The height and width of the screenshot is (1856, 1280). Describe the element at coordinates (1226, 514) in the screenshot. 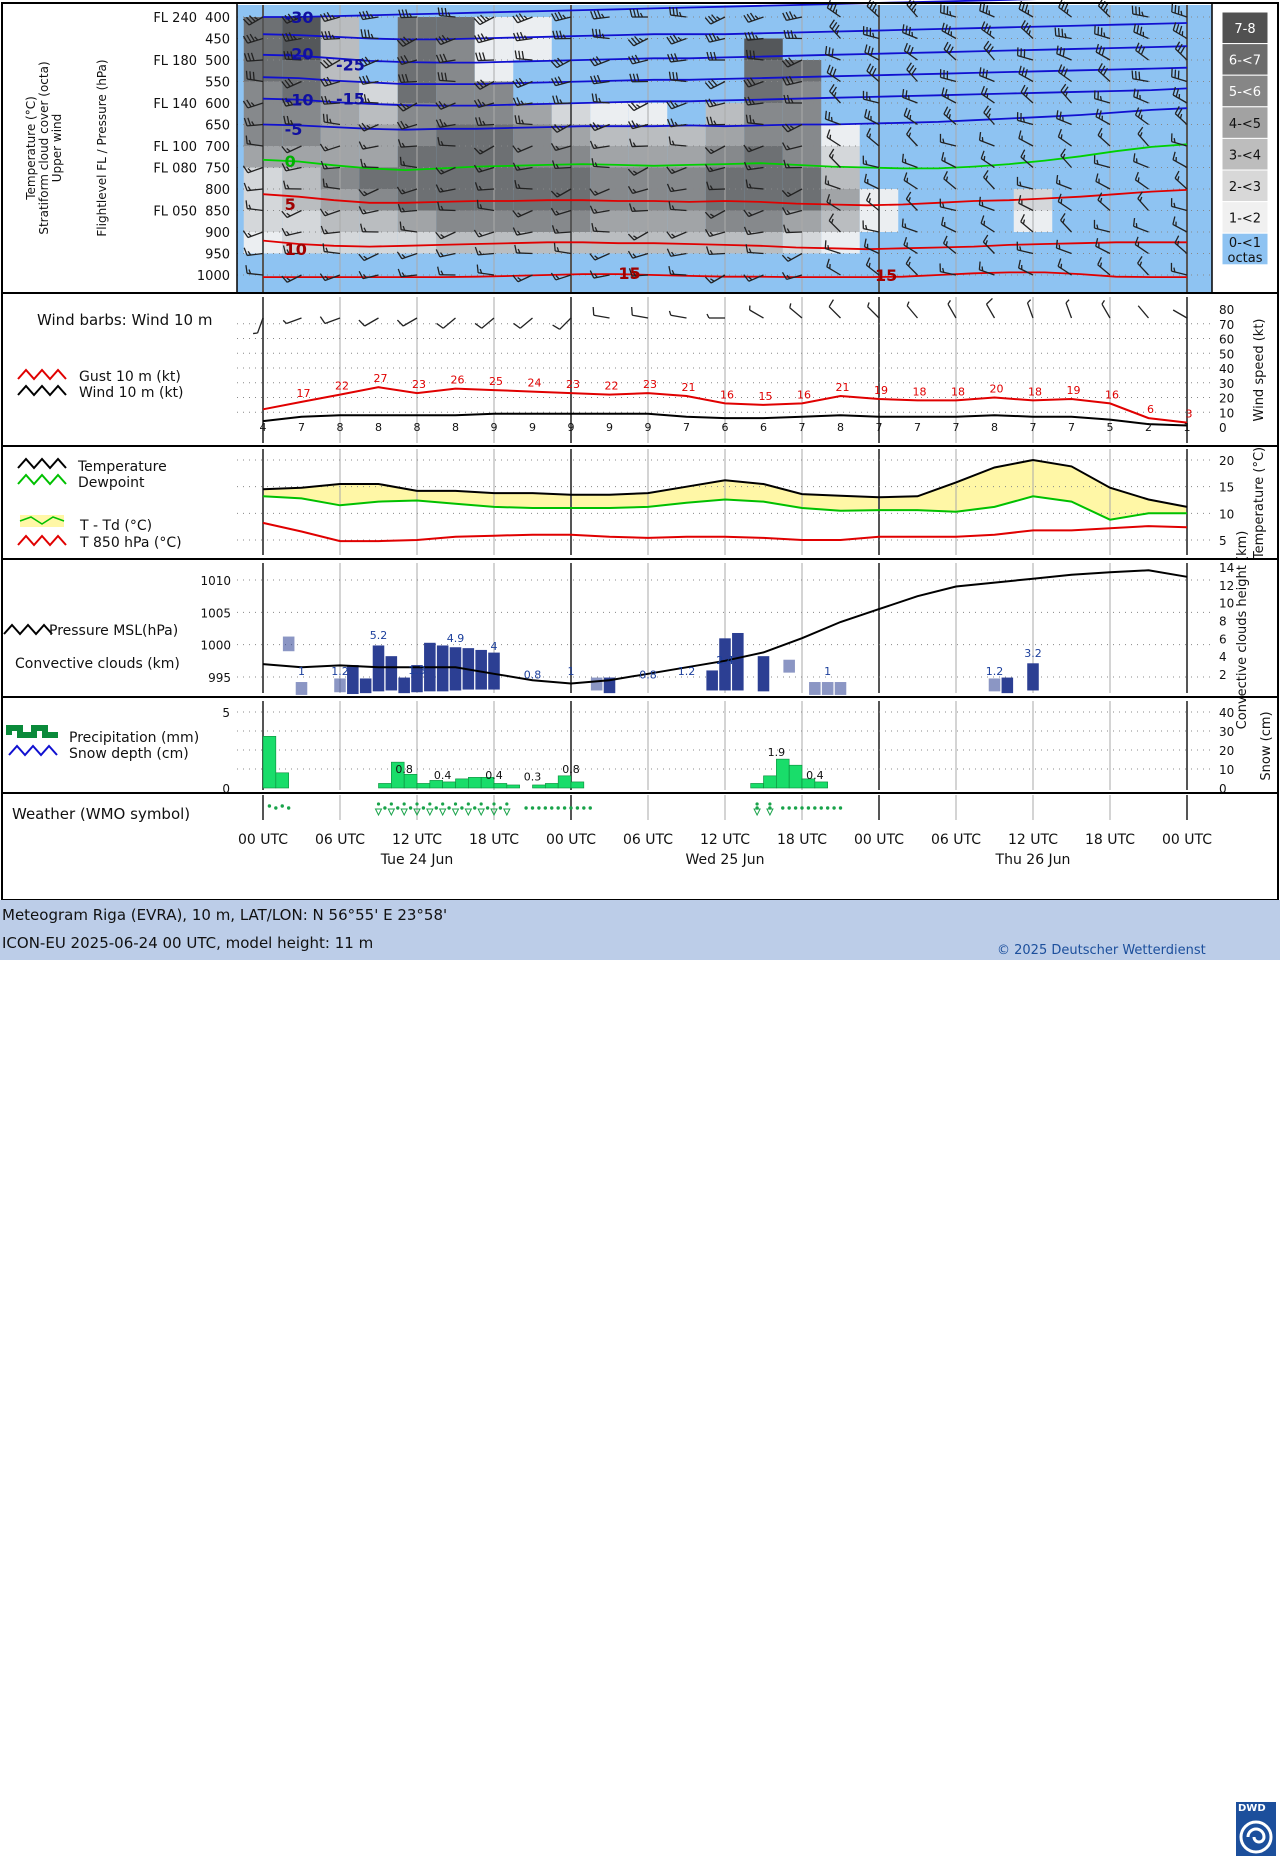

I see `temperature-tick-label: 10` at that location.